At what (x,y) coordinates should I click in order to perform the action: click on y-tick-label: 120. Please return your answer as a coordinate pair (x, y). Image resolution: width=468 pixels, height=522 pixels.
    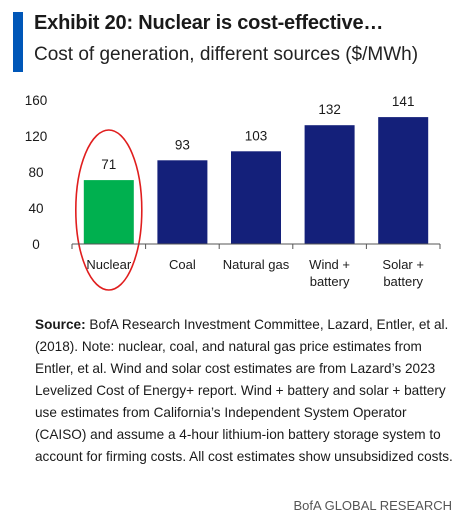
    Looking at the image, I should click on (36, 136).